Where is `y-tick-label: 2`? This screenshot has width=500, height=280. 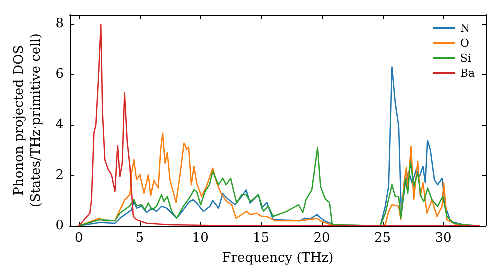 y-tick-label: 2 is located at coordinates (60, 175).